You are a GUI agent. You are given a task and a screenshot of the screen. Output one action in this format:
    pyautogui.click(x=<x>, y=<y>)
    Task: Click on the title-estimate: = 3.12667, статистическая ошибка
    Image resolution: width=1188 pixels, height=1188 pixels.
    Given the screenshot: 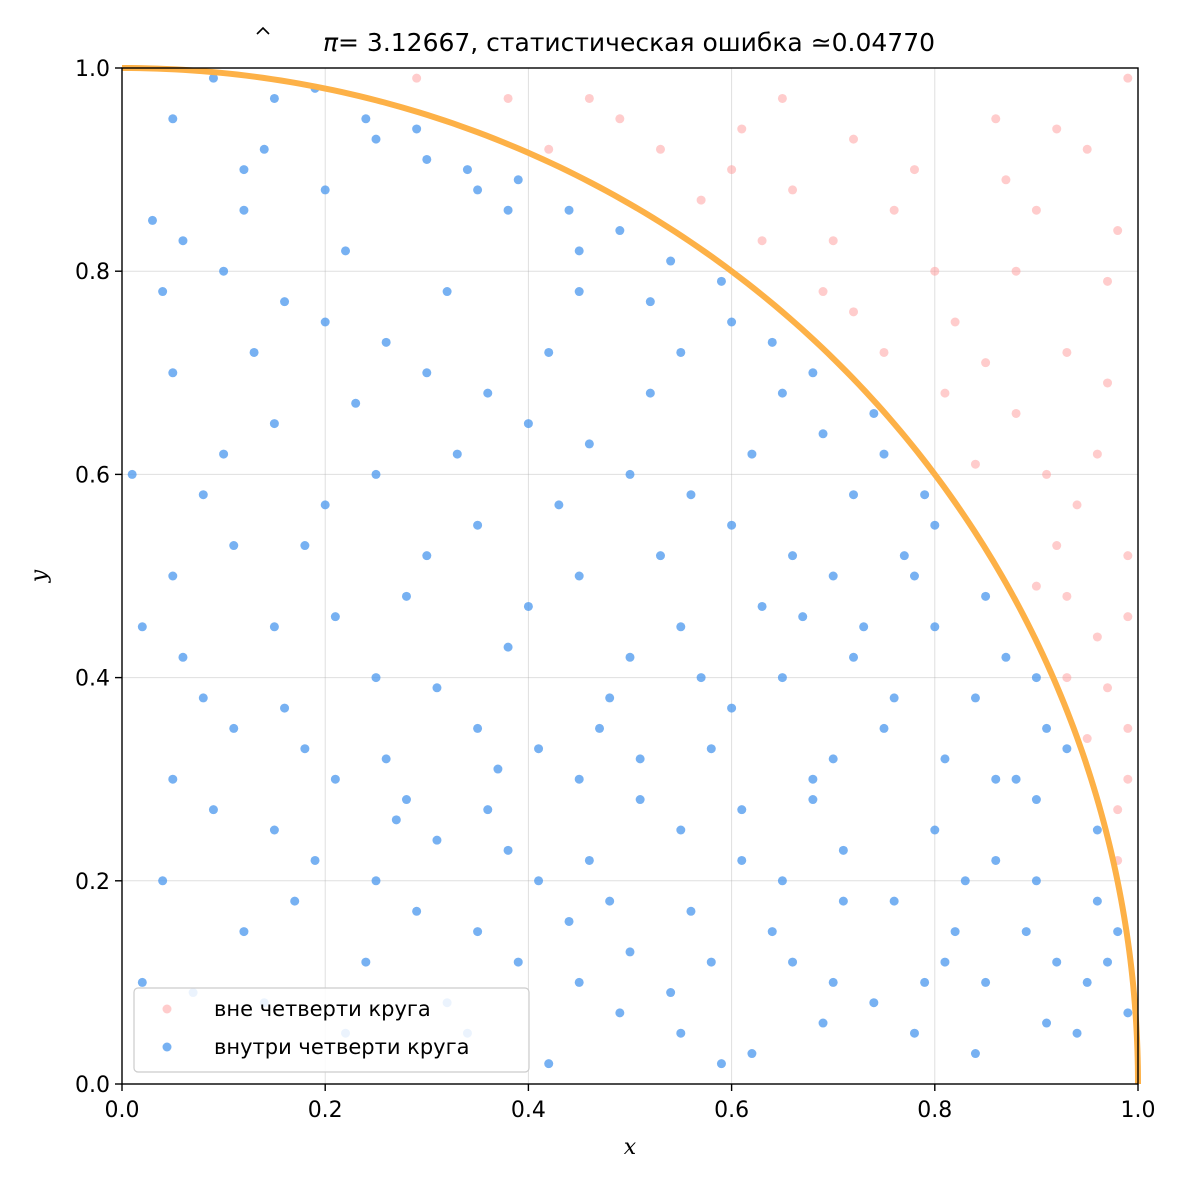 What is the action you would take?
    pyautogui.click(x=574, y=42)
    